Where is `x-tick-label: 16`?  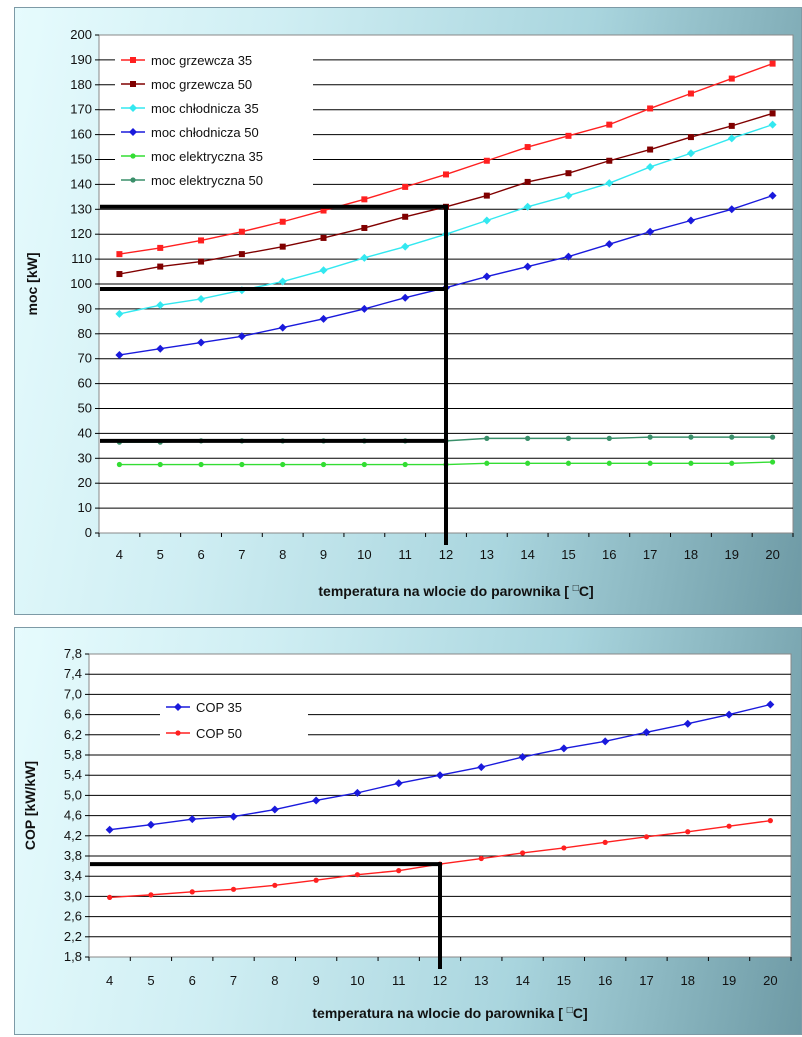
x-tick-label: 16 is located at coordinates (605, 980).